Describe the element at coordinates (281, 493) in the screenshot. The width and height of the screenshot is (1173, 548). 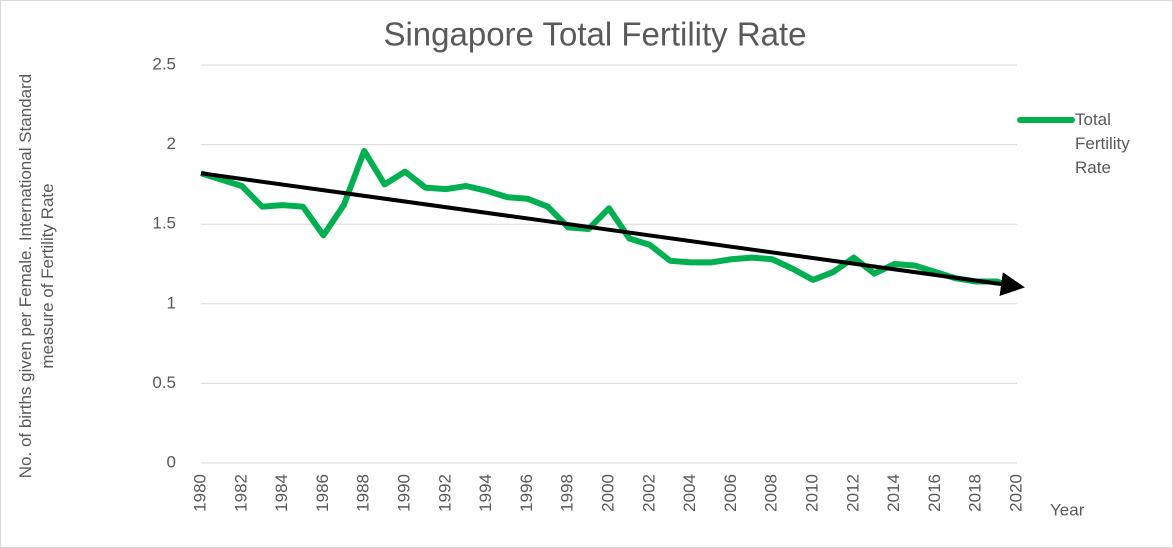
I see `x-tick-label: 1984` at that location.